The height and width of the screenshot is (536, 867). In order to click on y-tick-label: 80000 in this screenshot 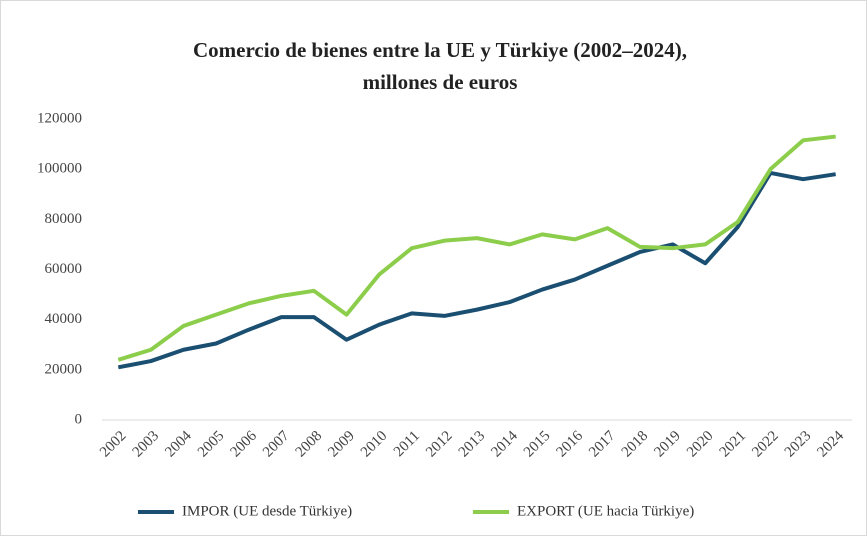, I will do `click(64, 219)`.